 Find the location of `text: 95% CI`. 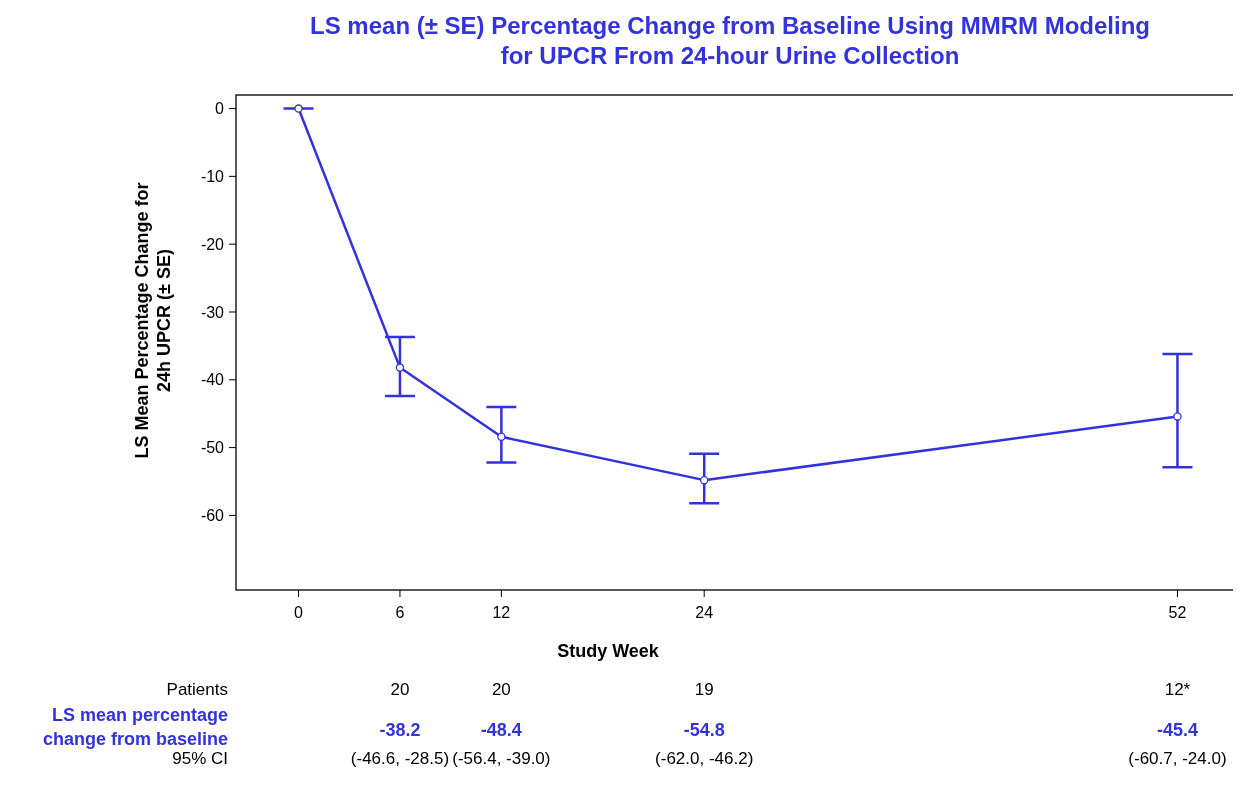

text: 95% CI is located at coordinates (200, 758).